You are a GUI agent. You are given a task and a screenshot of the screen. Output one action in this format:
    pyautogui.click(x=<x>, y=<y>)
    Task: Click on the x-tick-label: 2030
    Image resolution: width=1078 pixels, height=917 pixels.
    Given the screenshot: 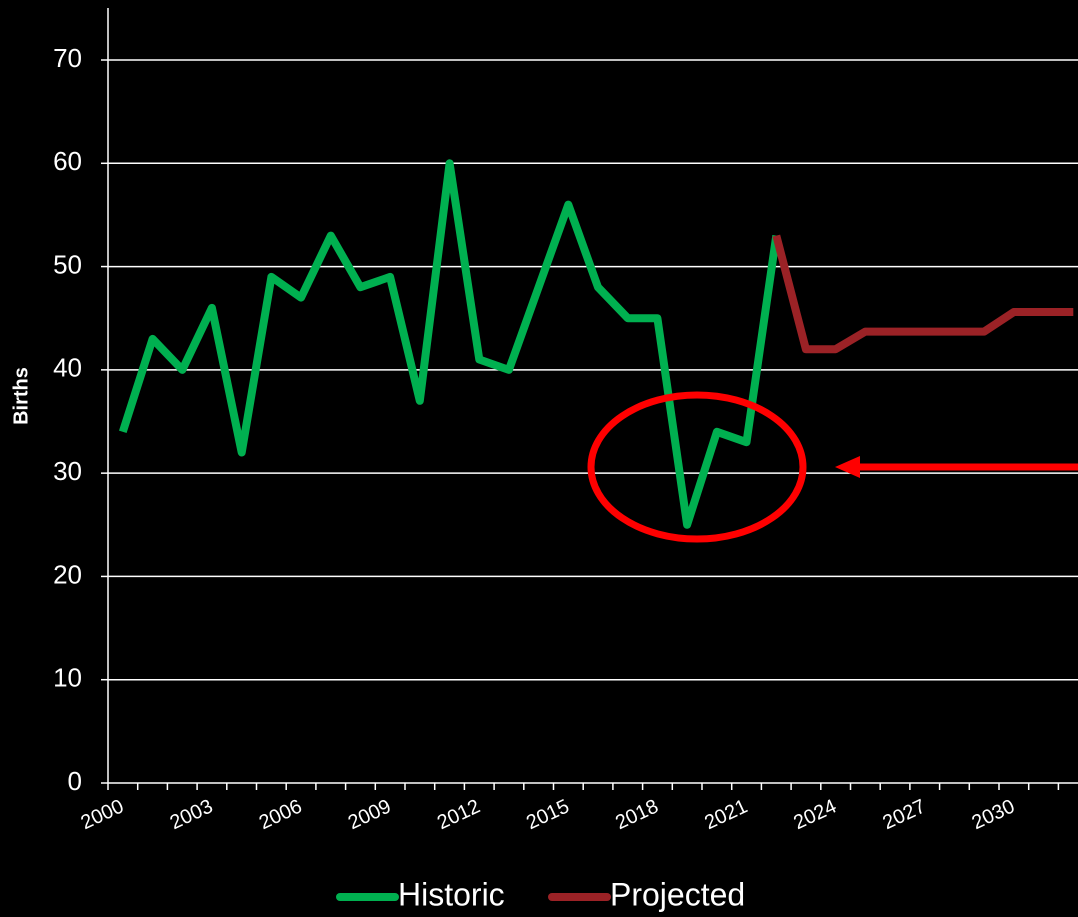 What is the action you would take?
    pyautogui.click(x=994, y=814)
    